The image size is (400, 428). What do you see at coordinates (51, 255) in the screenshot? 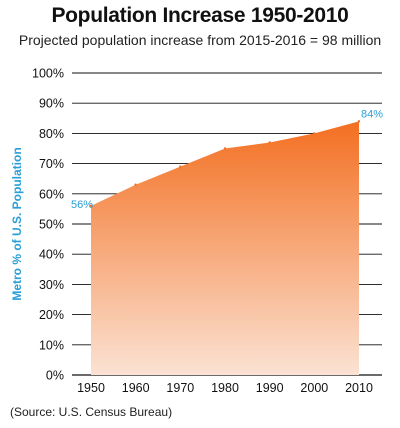
I see `y-tick-label: 40%` at bounding box center [51, 255].